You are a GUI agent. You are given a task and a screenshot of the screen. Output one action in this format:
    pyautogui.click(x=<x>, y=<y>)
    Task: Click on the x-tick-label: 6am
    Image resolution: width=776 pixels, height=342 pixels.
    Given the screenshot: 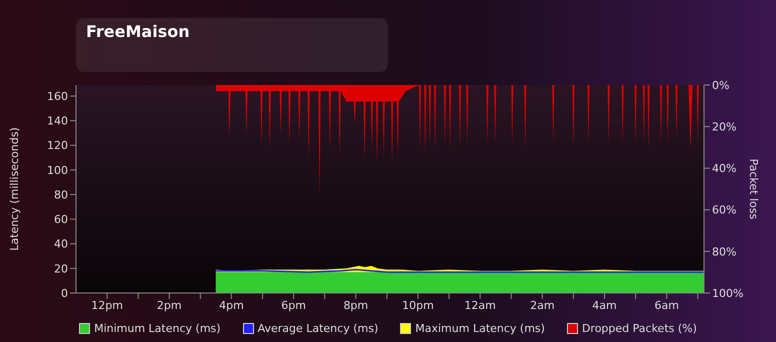 What is the action you would take?
    pyautogui.click(x=666, y=305)
    